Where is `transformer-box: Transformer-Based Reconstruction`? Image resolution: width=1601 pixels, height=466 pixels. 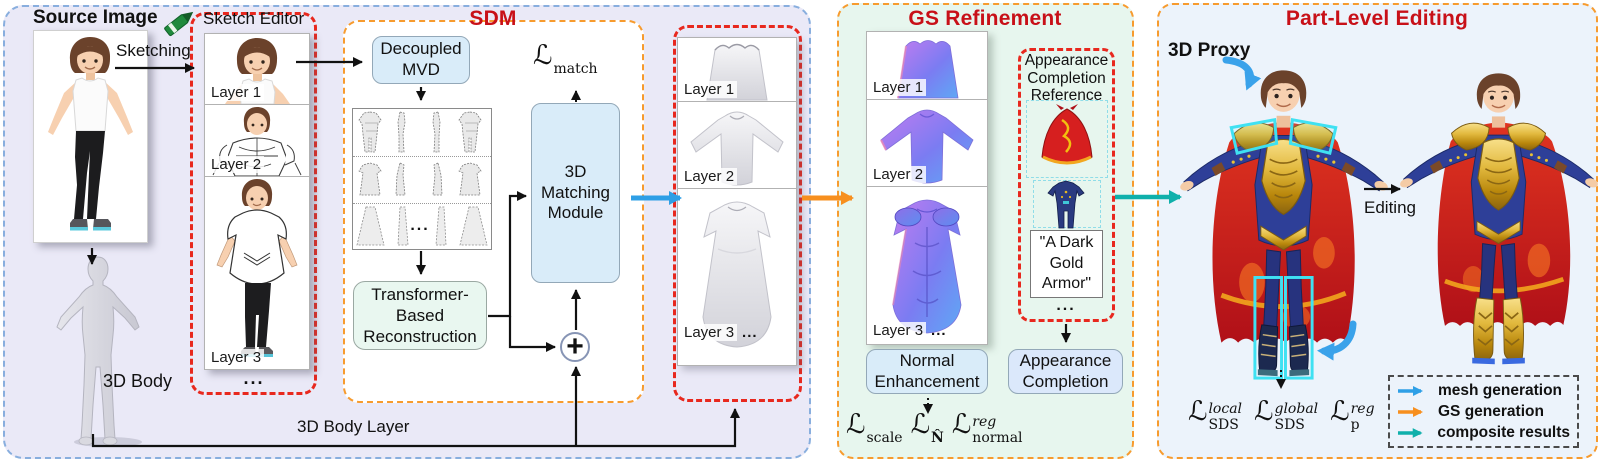
transformer-box: Transformer-Based Reconstruction is located at coordinates (420, 315).